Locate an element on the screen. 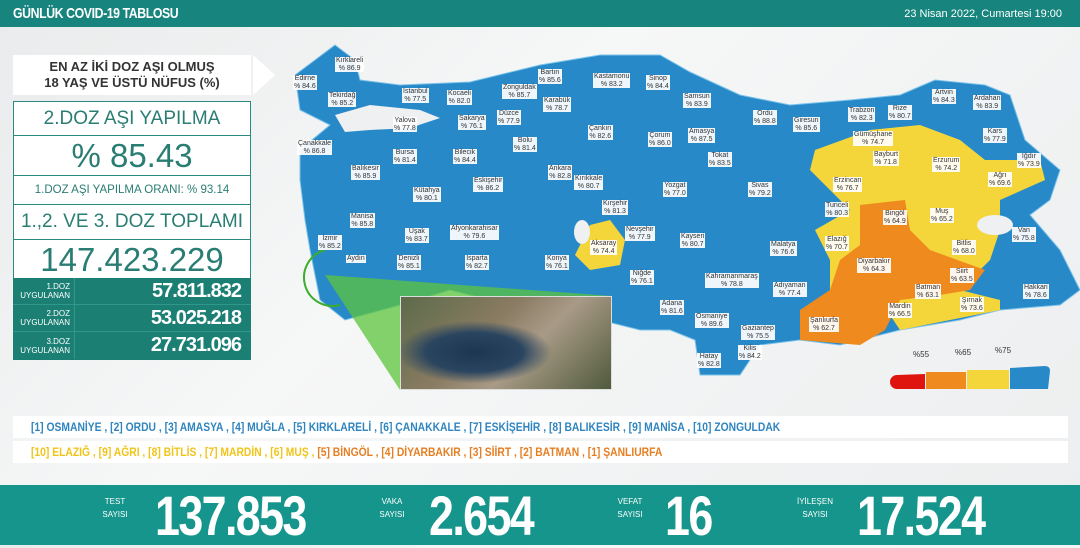 Image resolution: width=1080 pixels, height=548 pixels. bottom-list-item: [4] DİYARBAKIR , is located at coordinates (425, 452).